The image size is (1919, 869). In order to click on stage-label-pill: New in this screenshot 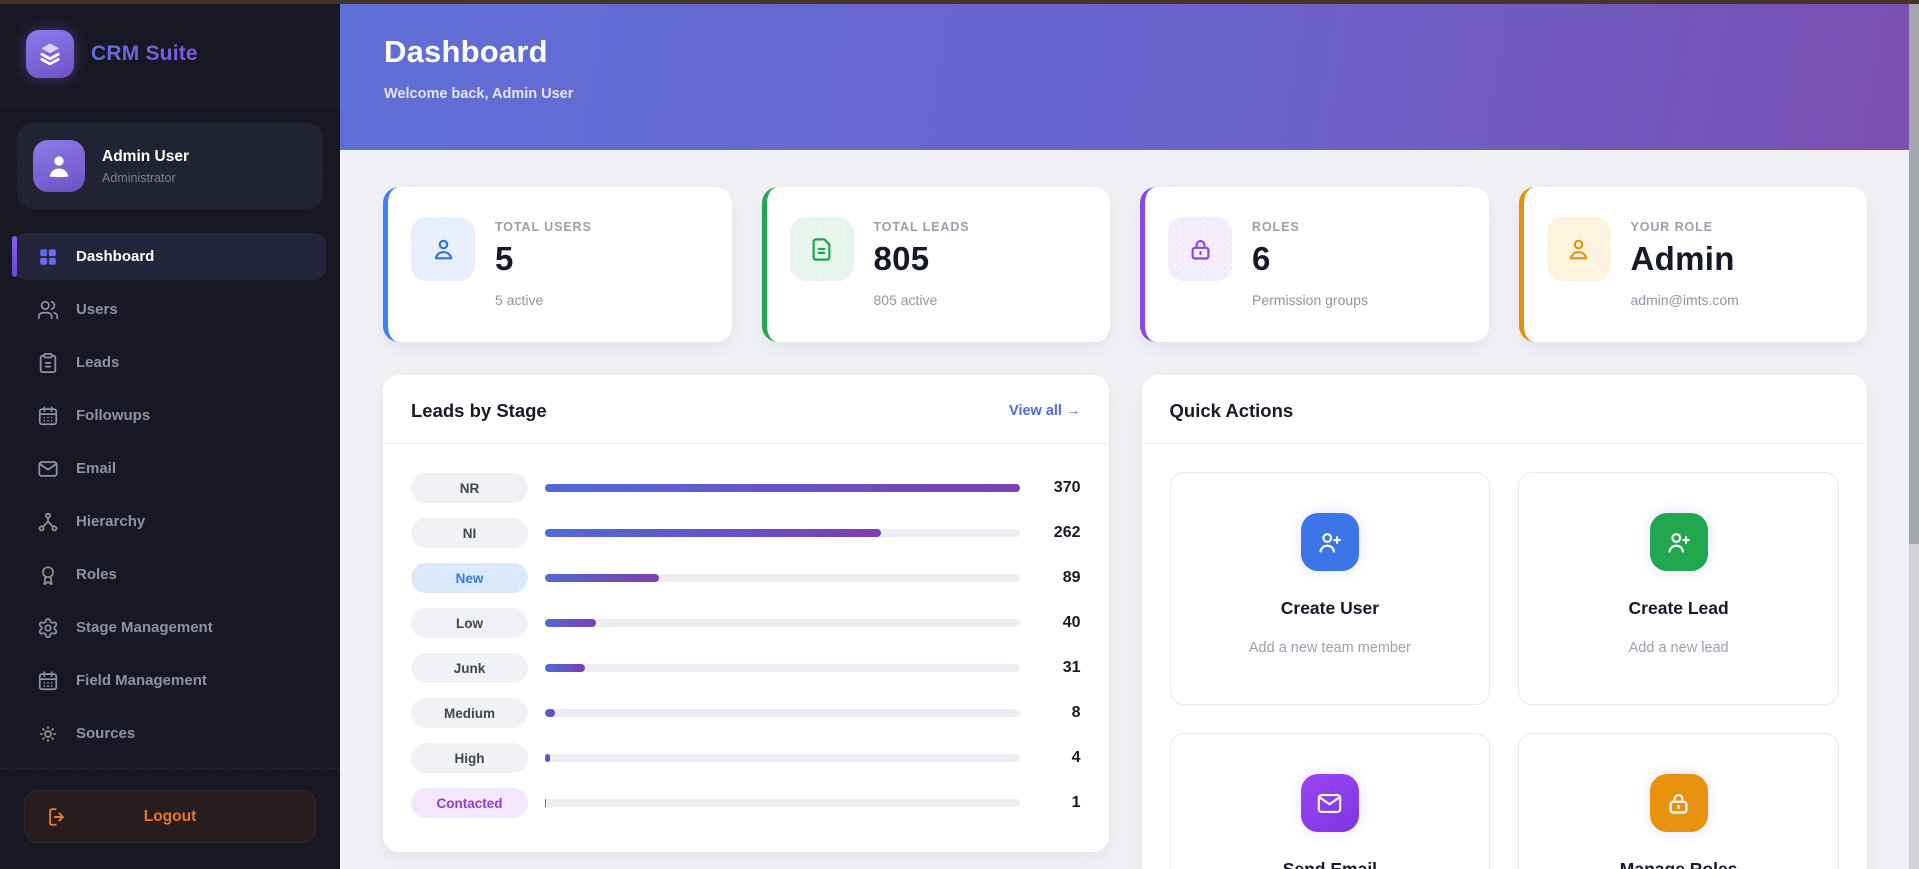, I will do `click(469, 578)`.